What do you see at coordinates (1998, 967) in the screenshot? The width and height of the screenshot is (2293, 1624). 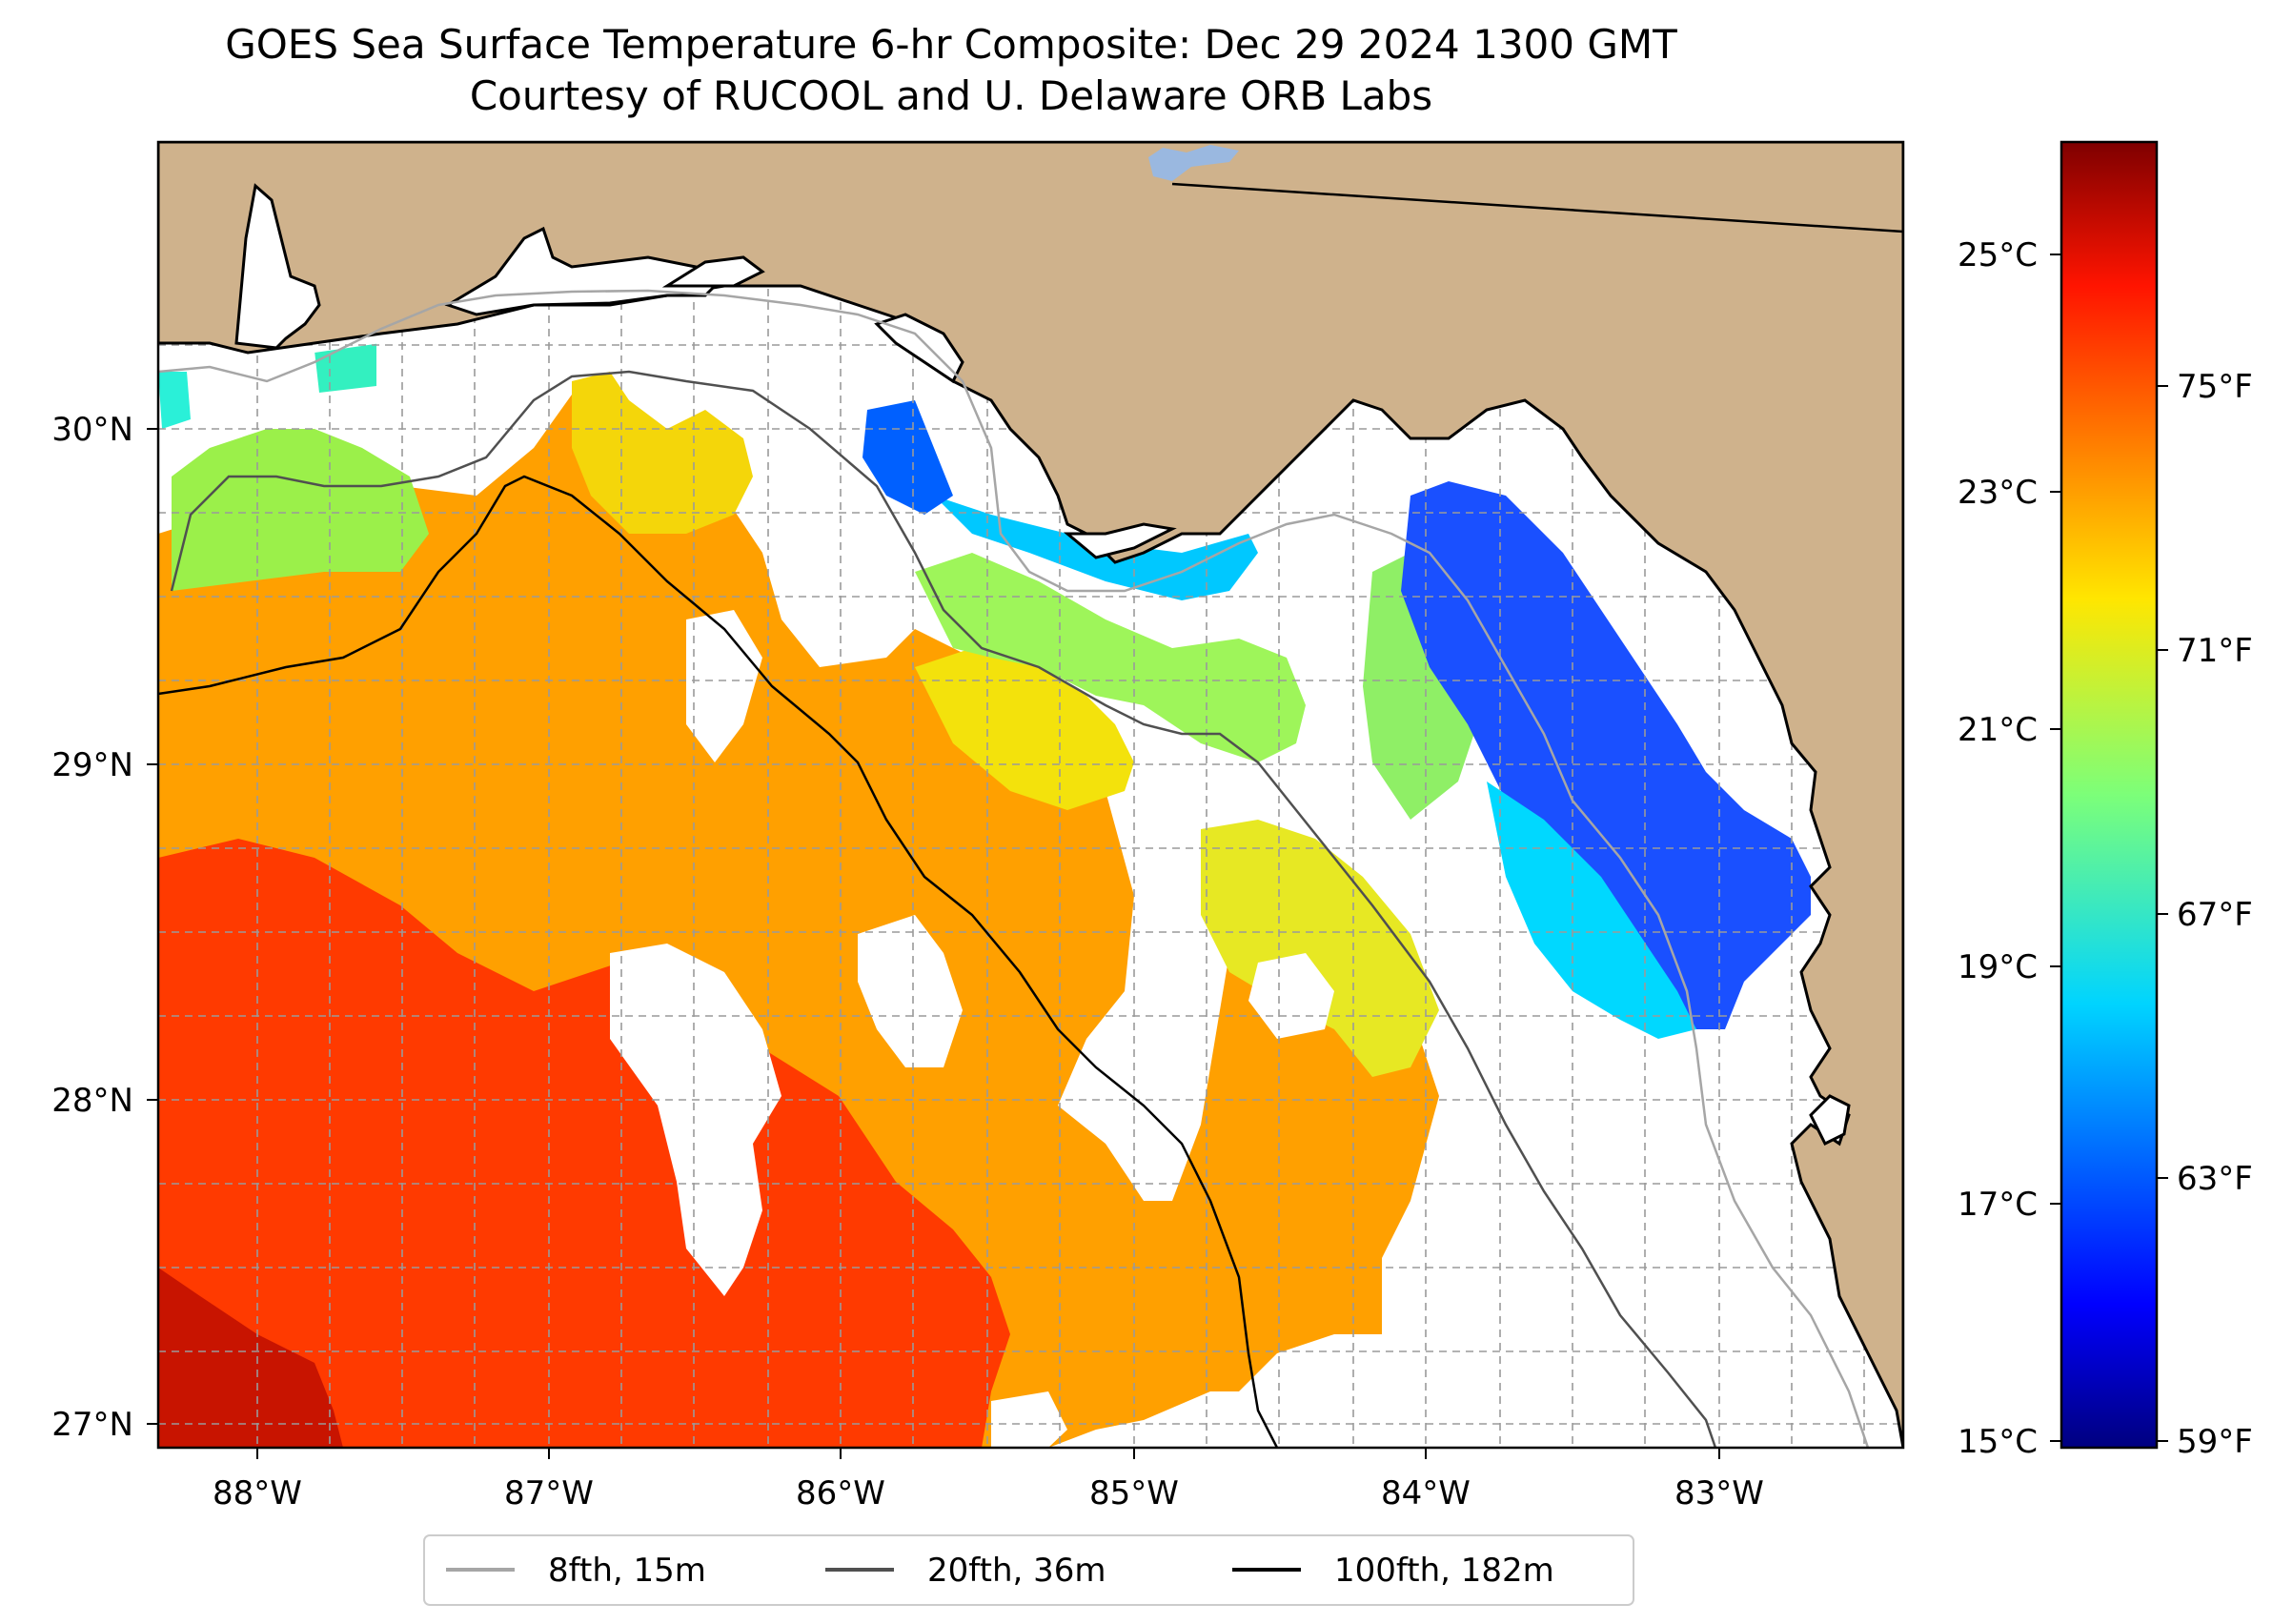 I see `celsius-tick-label: 19°C` at bounding box center [1998, 967].